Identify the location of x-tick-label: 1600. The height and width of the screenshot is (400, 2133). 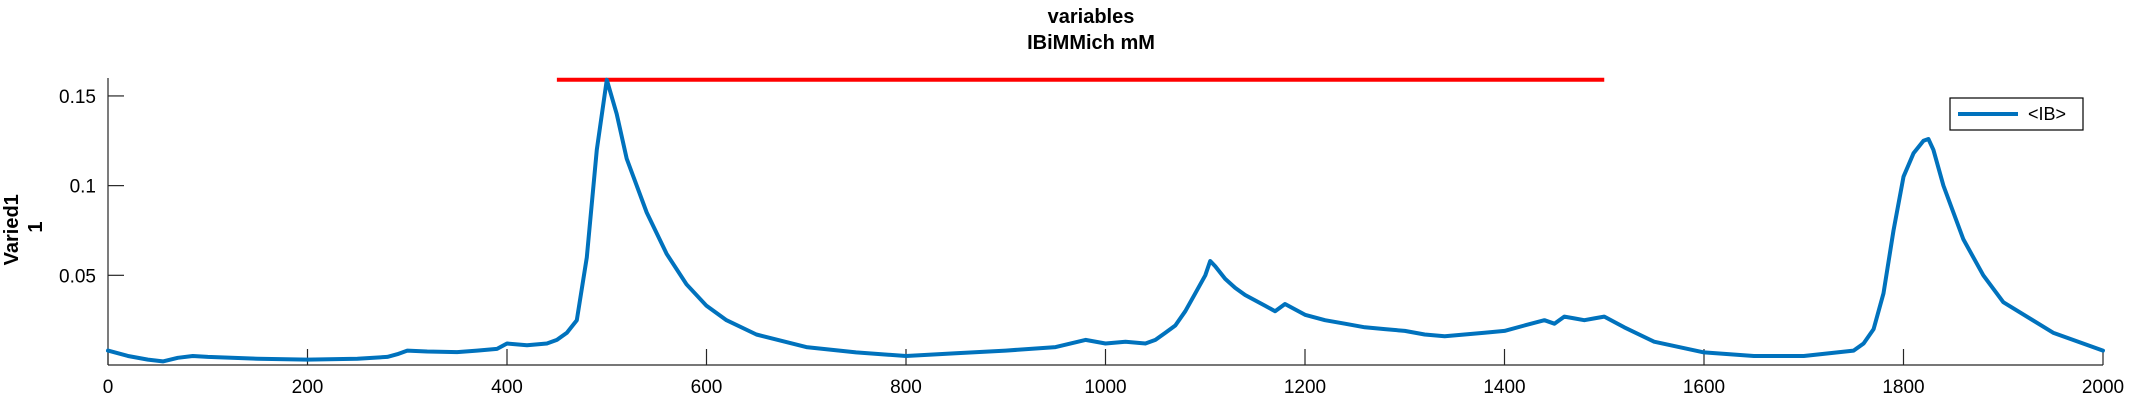
(1704, 387).